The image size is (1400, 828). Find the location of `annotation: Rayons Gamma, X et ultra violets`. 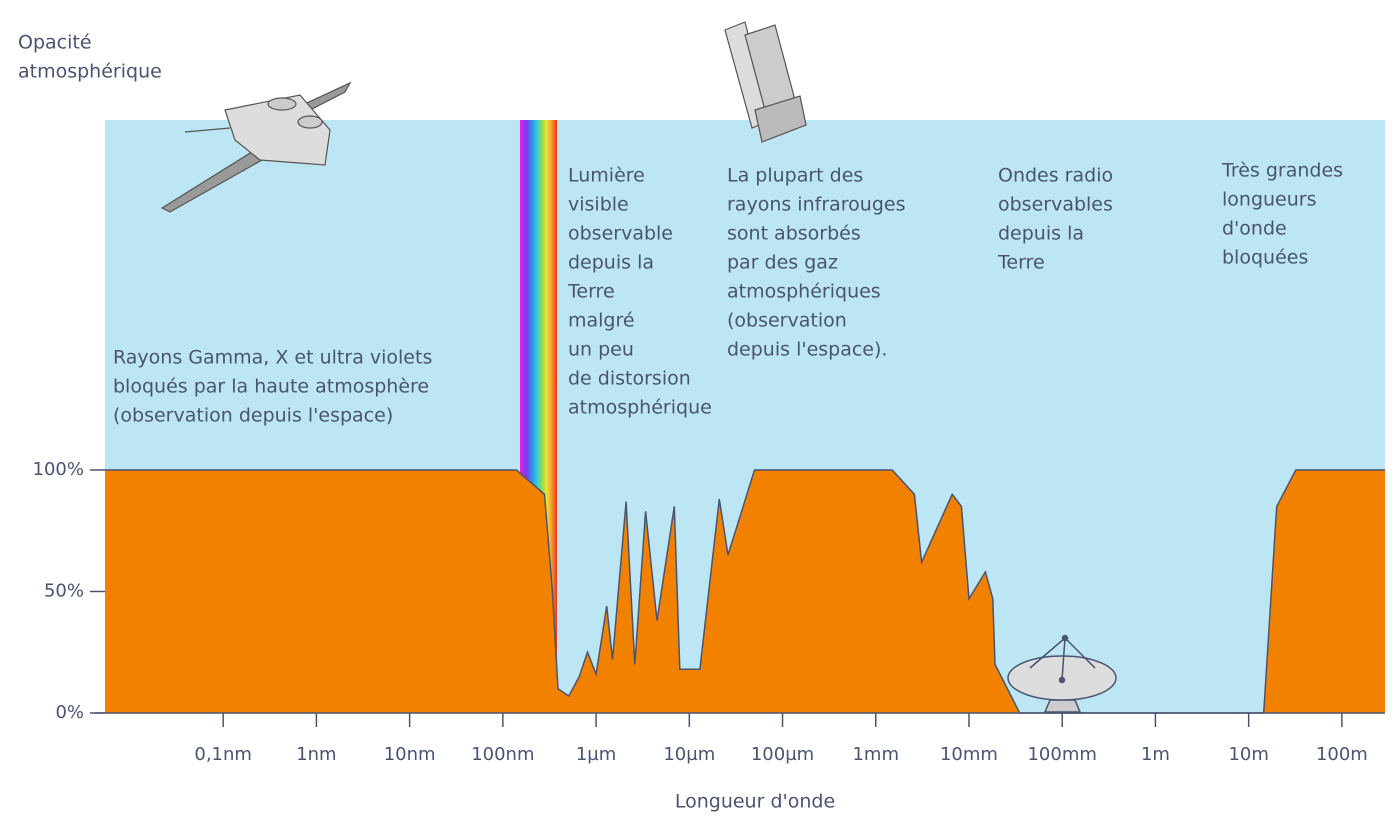

annotation: Rayons Gamma, X et ultra violets is located at coordinates (272, 358).